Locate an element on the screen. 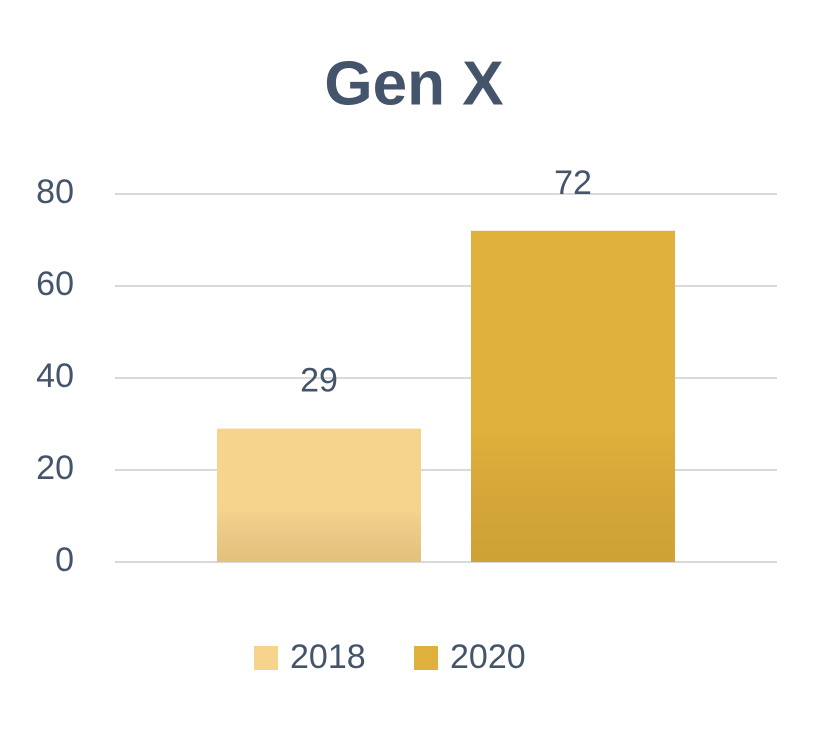 The width and height of the screenshot is (828, 729). data-label: 72 is located at coordinates (573, 183).